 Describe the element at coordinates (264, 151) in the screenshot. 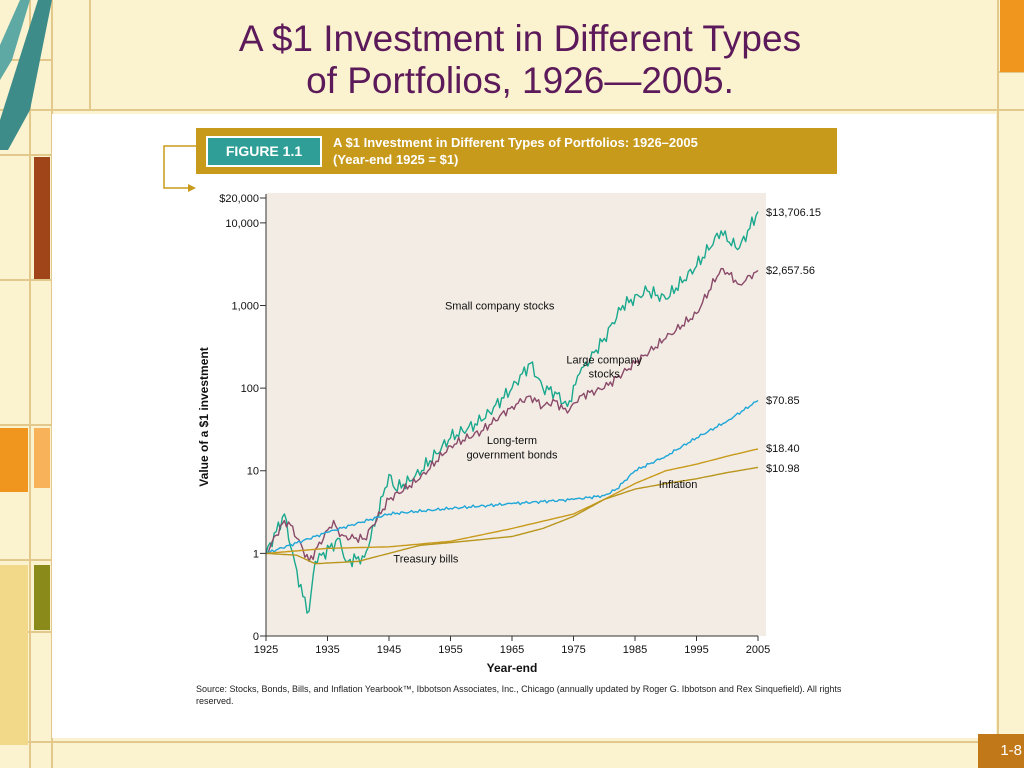

I see `figure-tag: FIGURE 1.1` at that location.